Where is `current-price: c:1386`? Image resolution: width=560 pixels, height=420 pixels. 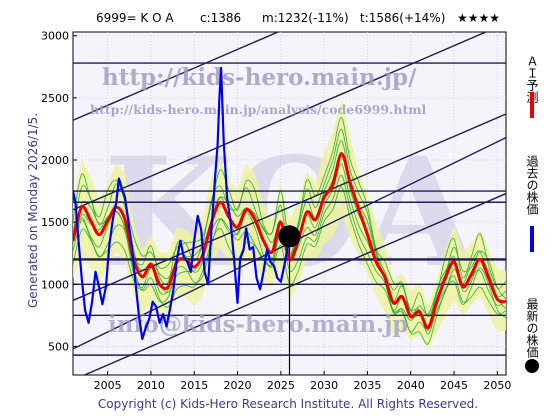
current-price: c:1386 is located at coordinates (220, 18).